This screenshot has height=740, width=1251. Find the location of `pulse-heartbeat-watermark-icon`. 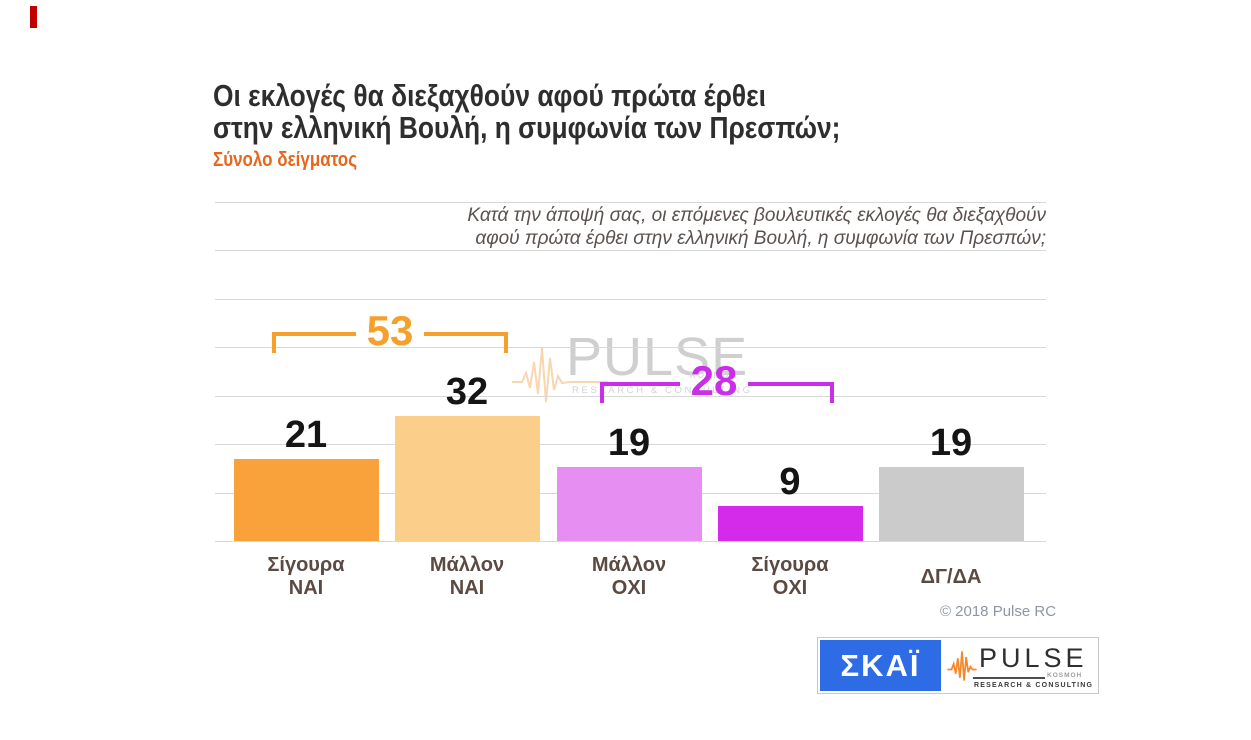

pulse-heartbeat-watermark-icon is located at coordinates (560, 375).